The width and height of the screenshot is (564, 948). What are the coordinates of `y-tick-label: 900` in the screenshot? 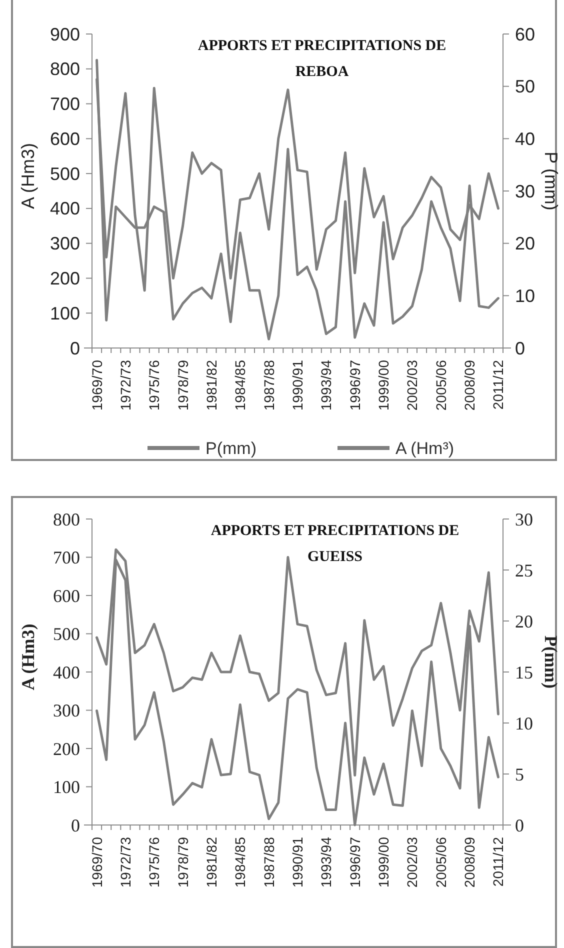 It's located at (65, 34).